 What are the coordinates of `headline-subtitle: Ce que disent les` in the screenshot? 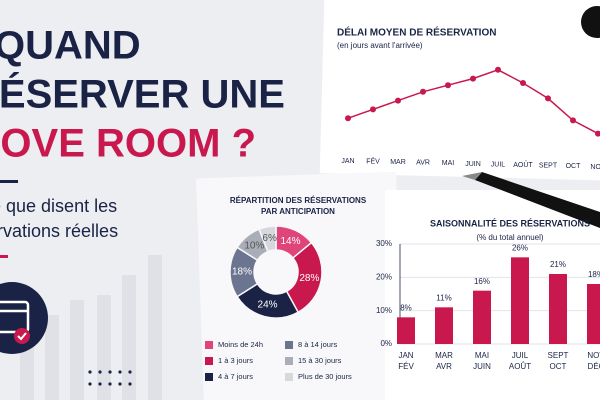 It's located at (58, 206).